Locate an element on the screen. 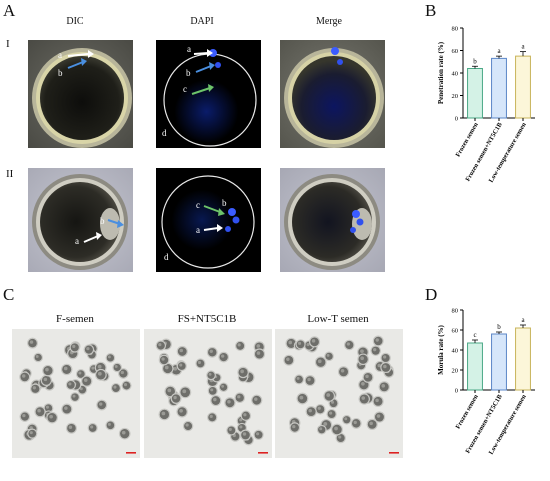 Image resolution: width=550 pixels, height=481 pixels. scale-bar is located at coordinates (394, 453).